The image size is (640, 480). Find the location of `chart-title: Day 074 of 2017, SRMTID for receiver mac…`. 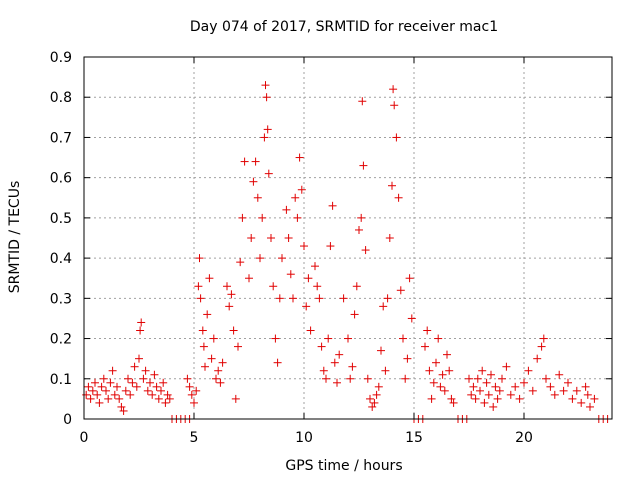

chart-title: Day 074 of 2017, SRMTID for receiver mac… is located at coordinates (344, 27).